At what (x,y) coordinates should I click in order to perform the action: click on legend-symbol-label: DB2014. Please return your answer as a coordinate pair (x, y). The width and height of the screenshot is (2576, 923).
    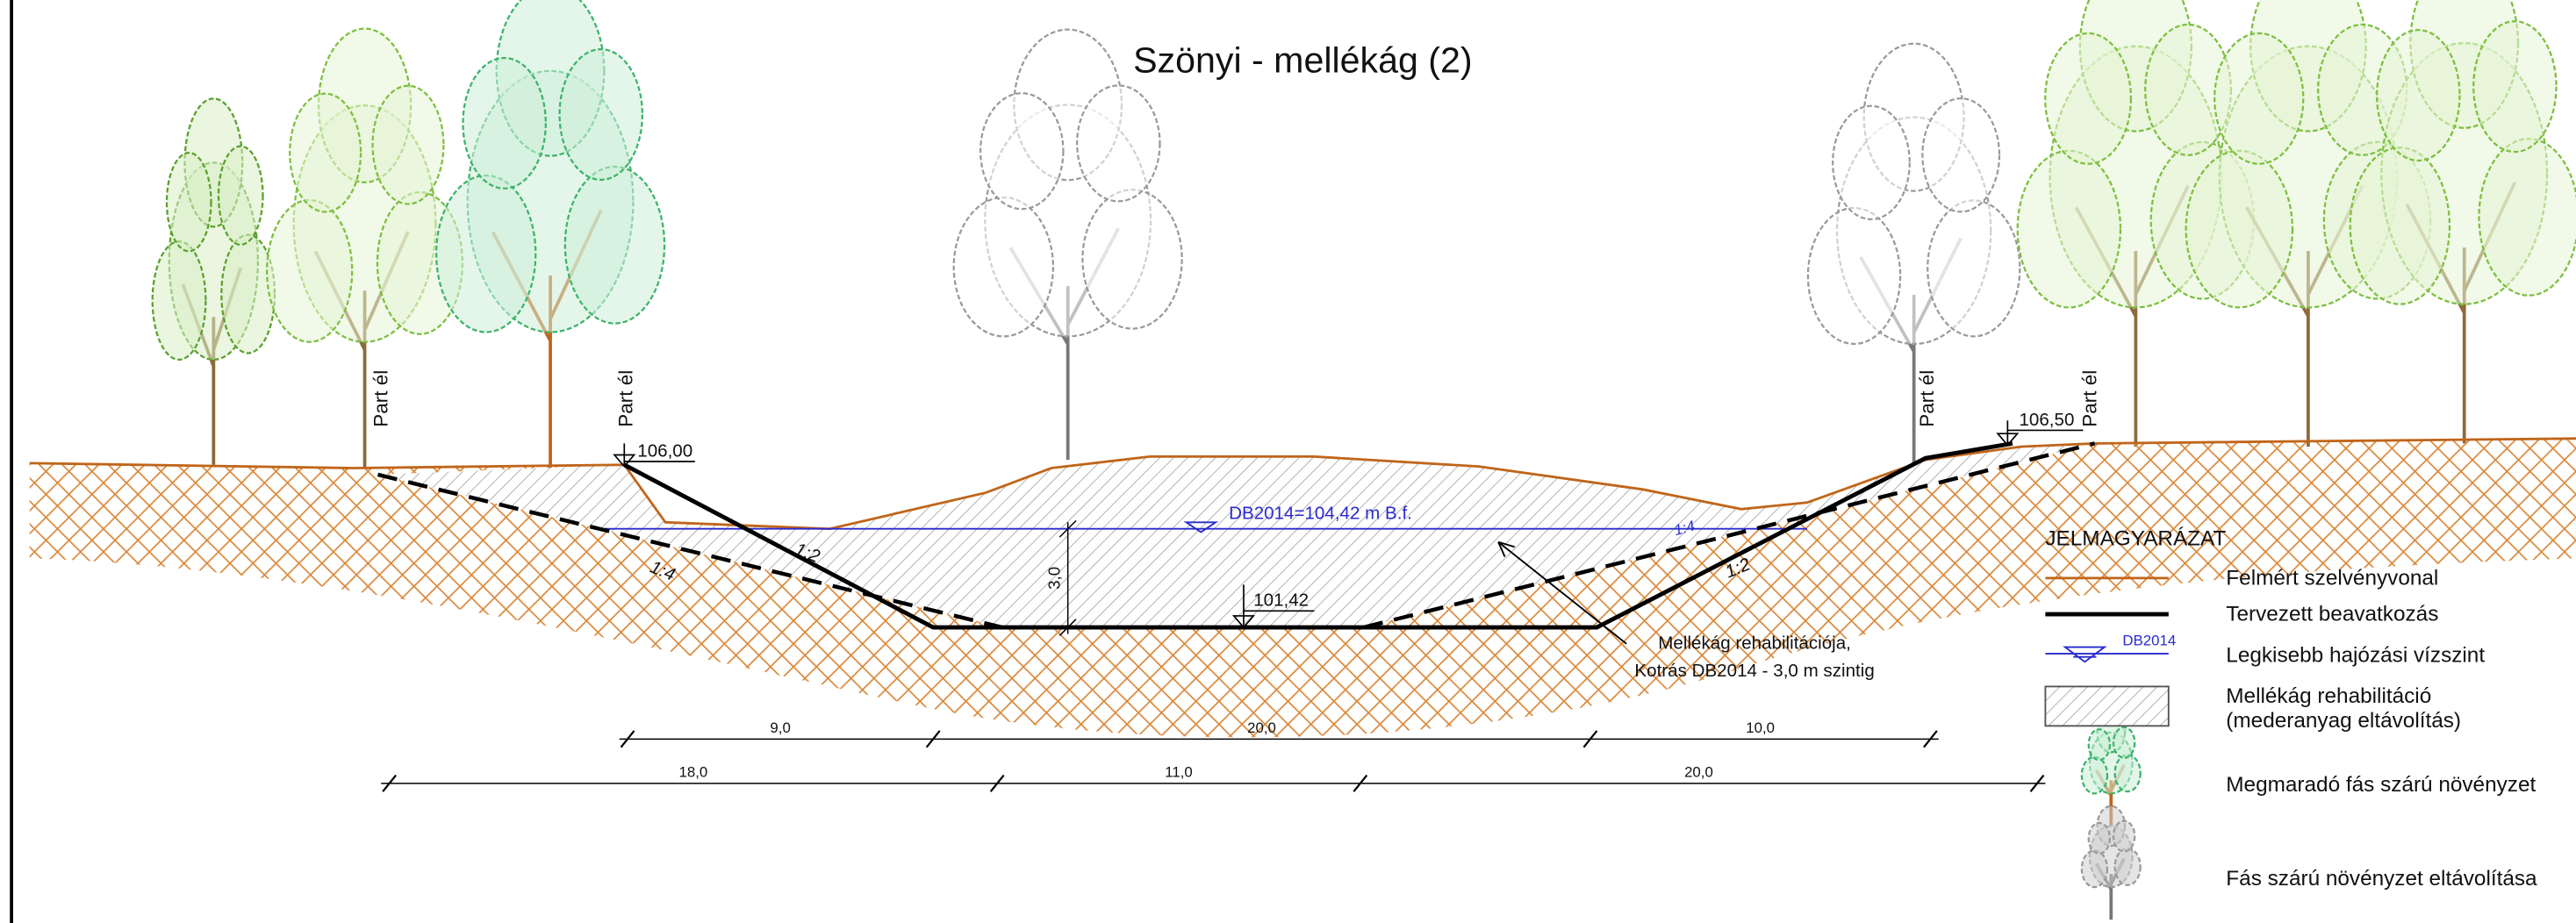
    Looking at the image, I should click on (2149, 641).